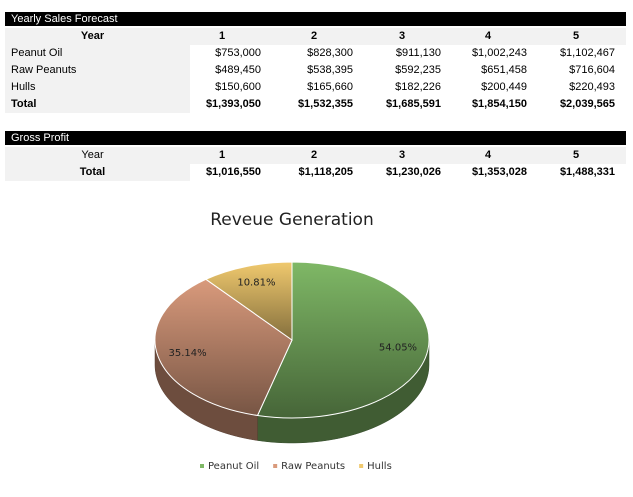  What do you see at coordinates (44, 70) in the screenshot?
I see `row-label: Raw Peanuts` at bounding box center [44, 70].